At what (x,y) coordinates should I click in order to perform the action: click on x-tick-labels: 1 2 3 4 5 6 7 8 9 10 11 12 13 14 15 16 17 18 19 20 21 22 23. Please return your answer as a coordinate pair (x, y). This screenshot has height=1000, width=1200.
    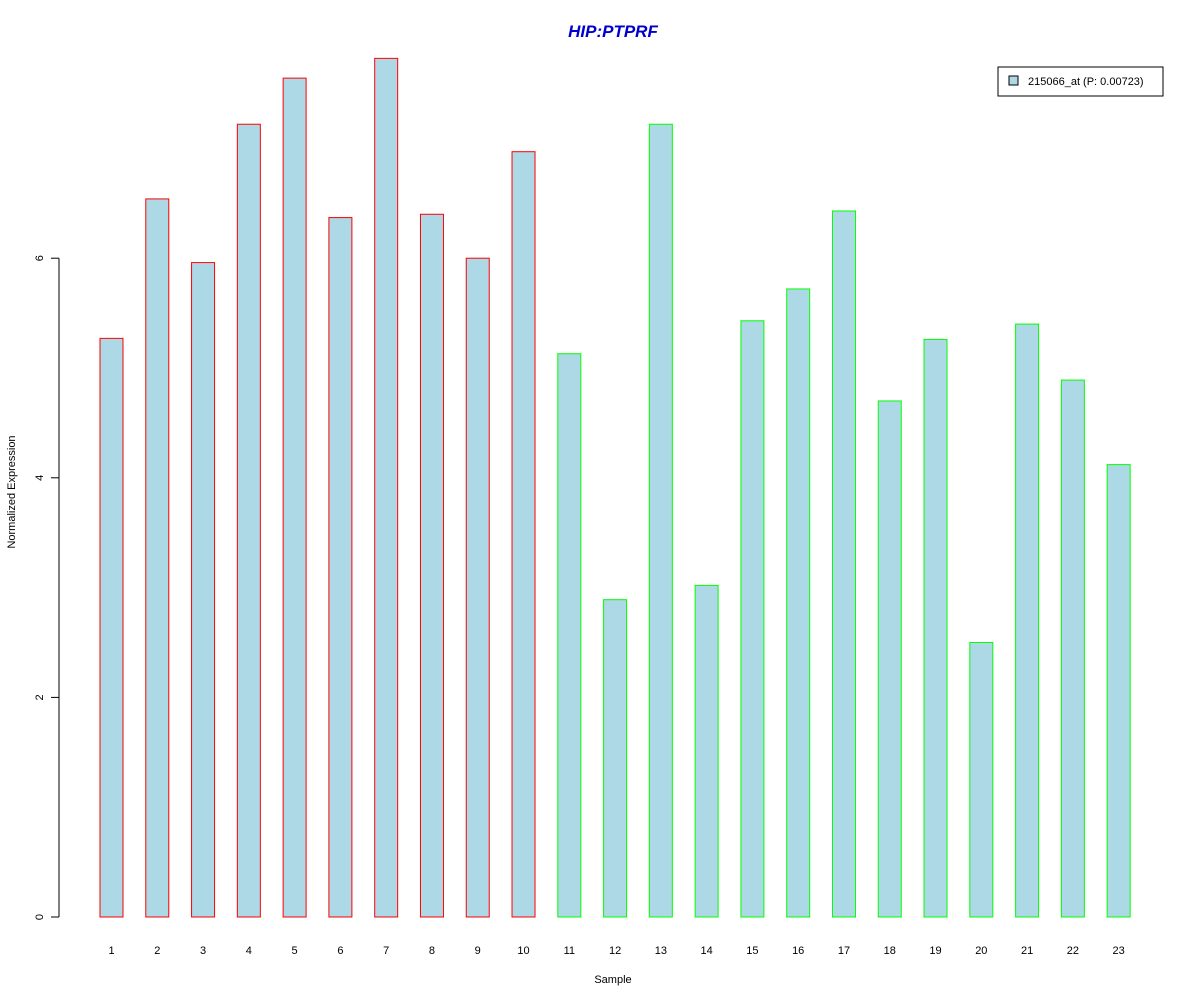
    Looking at the image, I should click on (616, 951).